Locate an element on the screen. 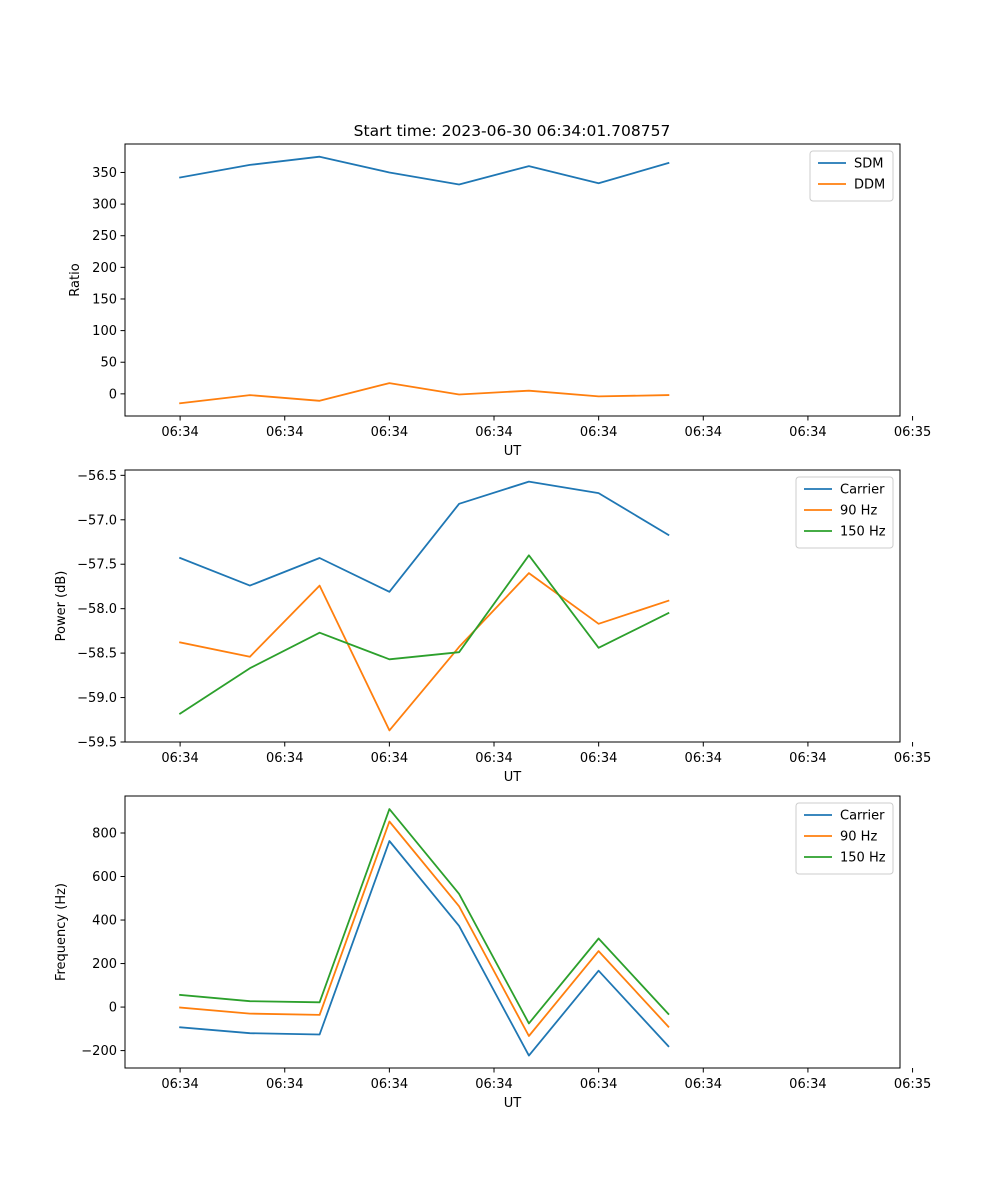 The height and width of the screenshot is (1200, 1000). y-tick-label: −200 is located at coordinates (99, 1051).